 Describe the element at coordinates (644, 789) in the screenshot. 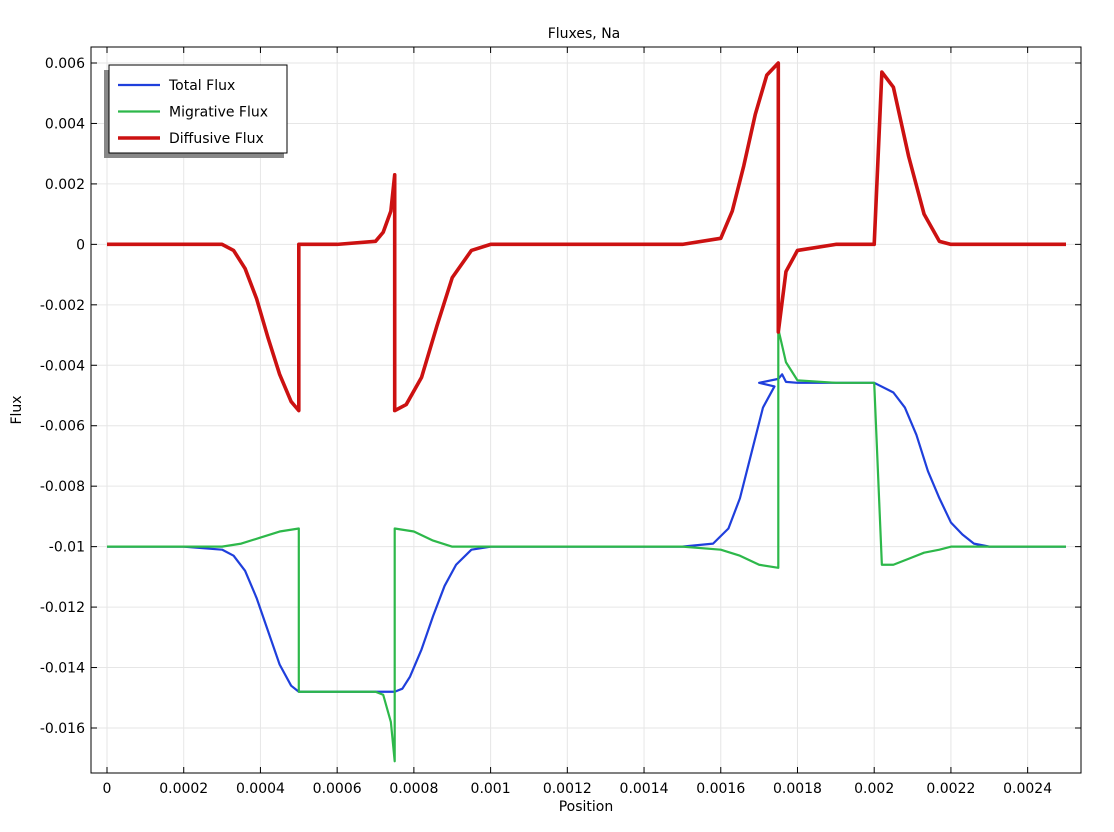

I see `x-tick-label: 0.0014` at that location.